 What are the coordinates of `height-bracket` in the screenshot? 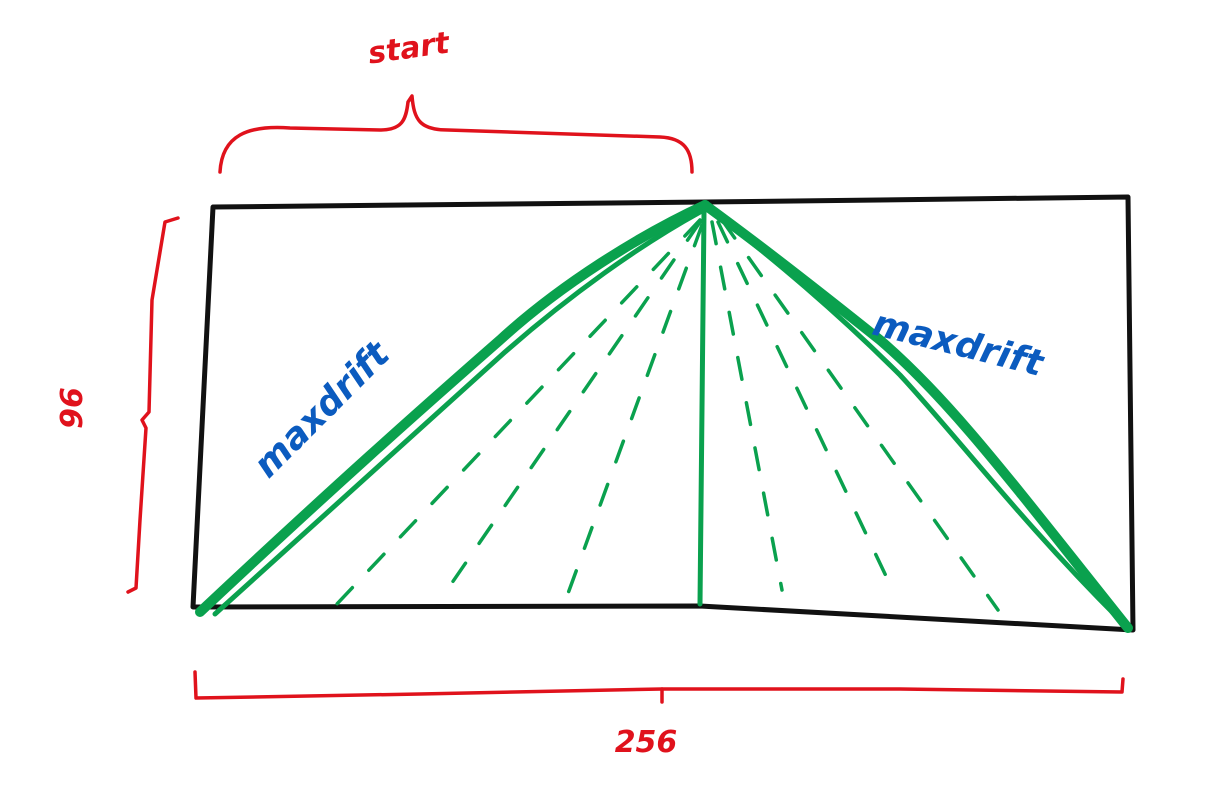 It's located at (153, 405).